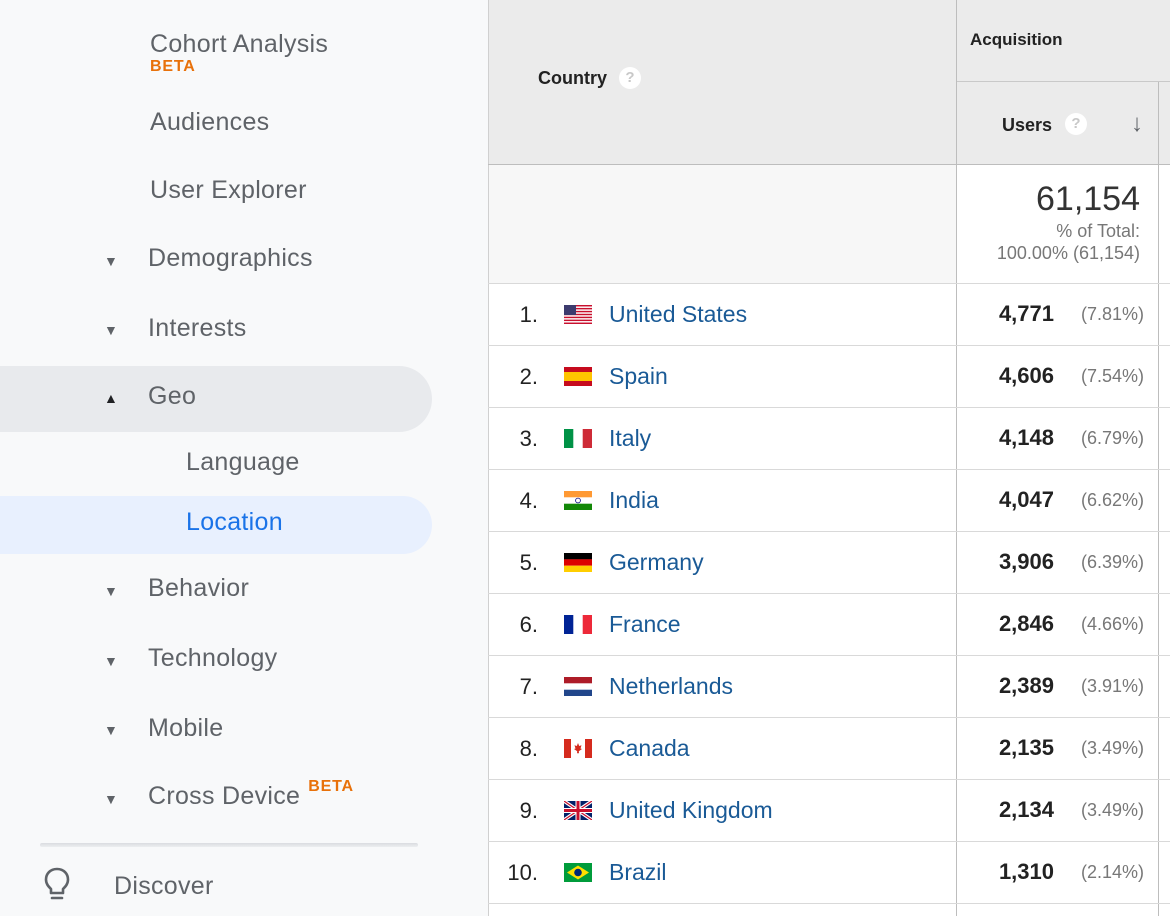 Image resolution: width=1170 pixels, height=916 pixels. I want to click on header-bottom-border, so click(829, 164).